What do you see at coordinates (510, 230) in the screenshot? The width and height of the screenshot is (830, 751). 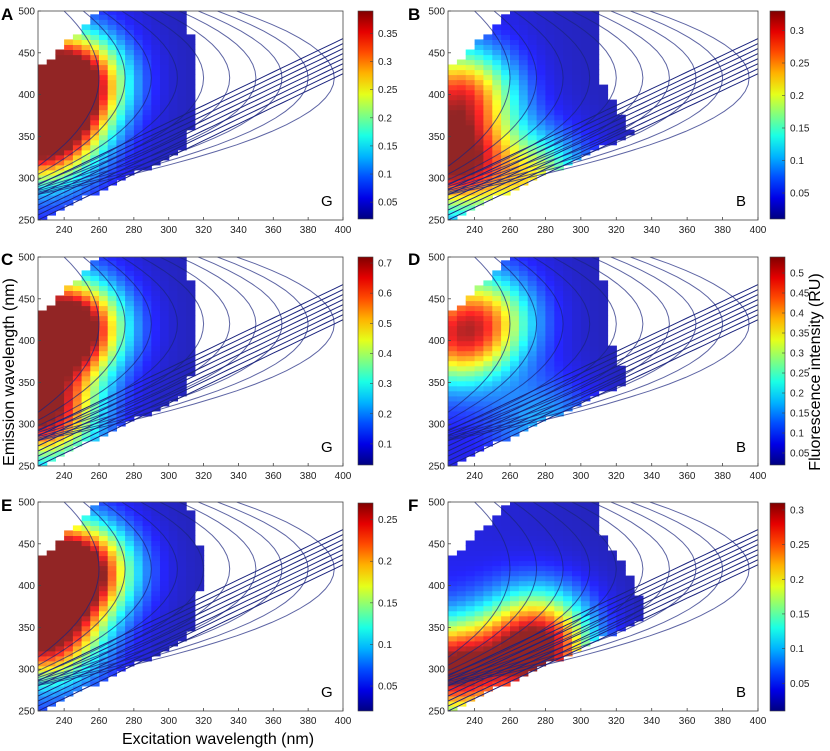 I see `x-tick-label: 260` at bounding box center [510, 230].